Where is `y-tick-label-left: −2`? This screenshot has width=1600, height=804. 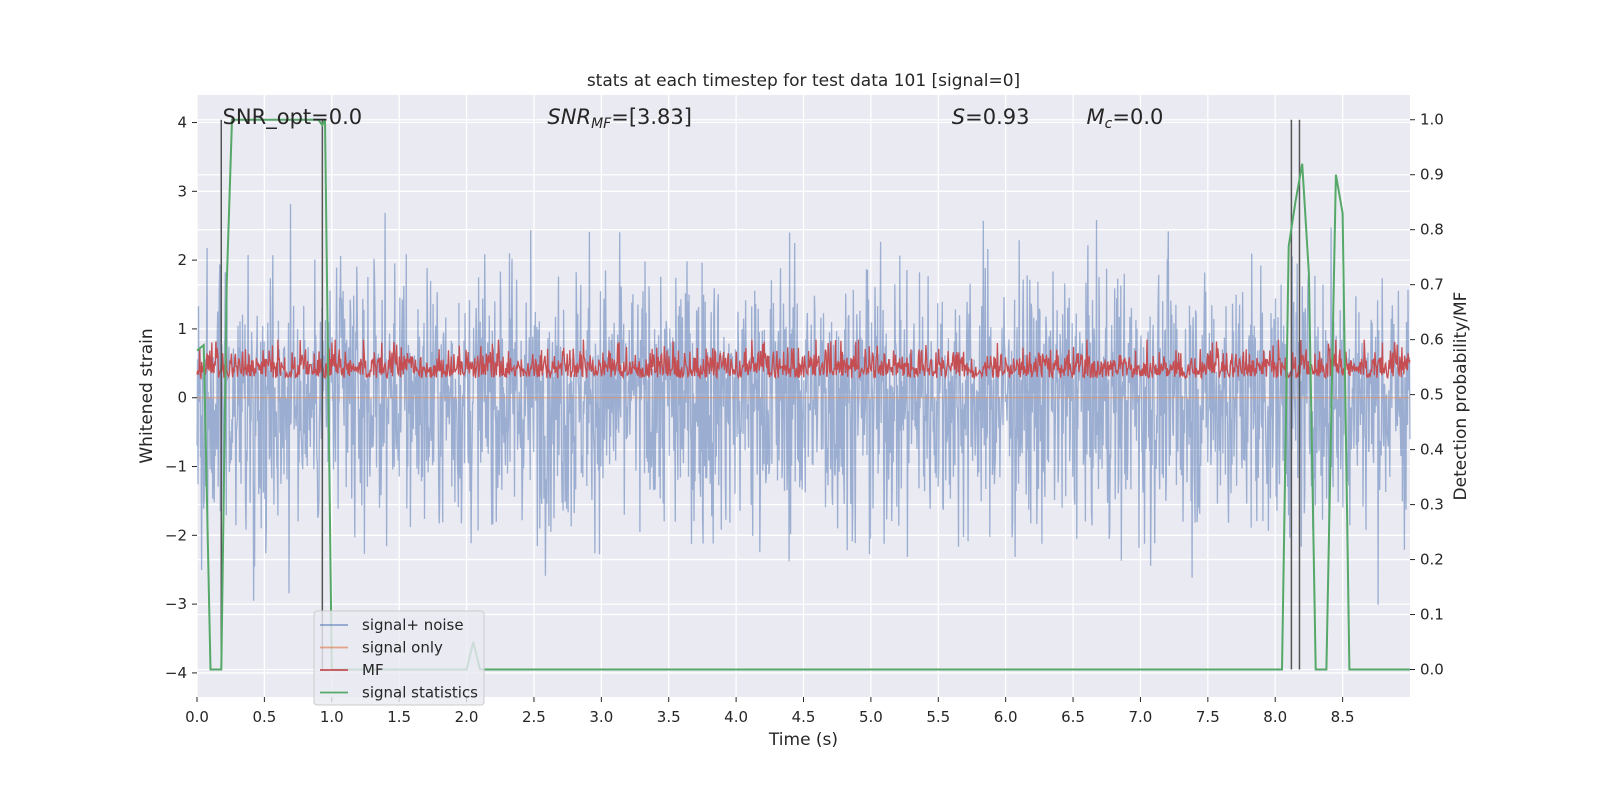 y-tick-label-left: −2 is located at coordinates (176, 535).